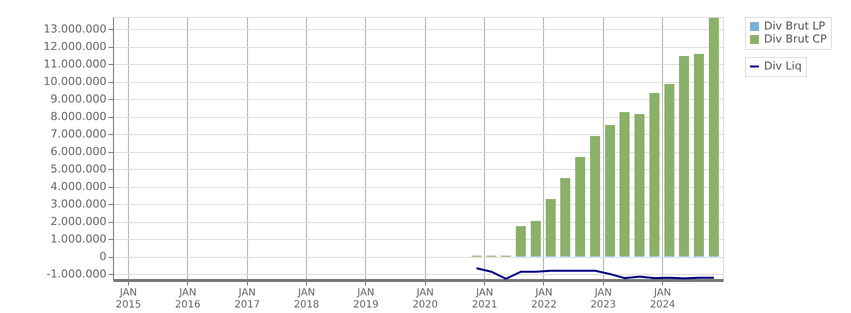 The width and height of the screenshot is (851, 313). Describe the element at coordinates (75, 47) in the screenshot. I see `y-tick-label: 12.000.000` at that location.